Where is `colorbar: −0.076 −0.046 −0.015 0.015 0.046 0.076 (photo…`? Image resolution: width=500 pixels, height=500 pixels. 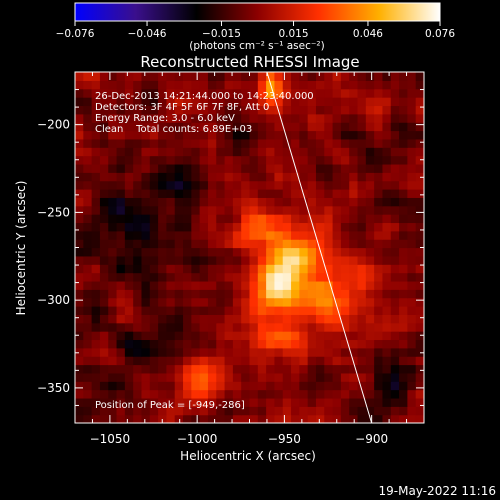
colorbar: −0.076 −0.046 −0.015 0.015 0.046 0.076 (photo… is located at coordinates (255, 27).